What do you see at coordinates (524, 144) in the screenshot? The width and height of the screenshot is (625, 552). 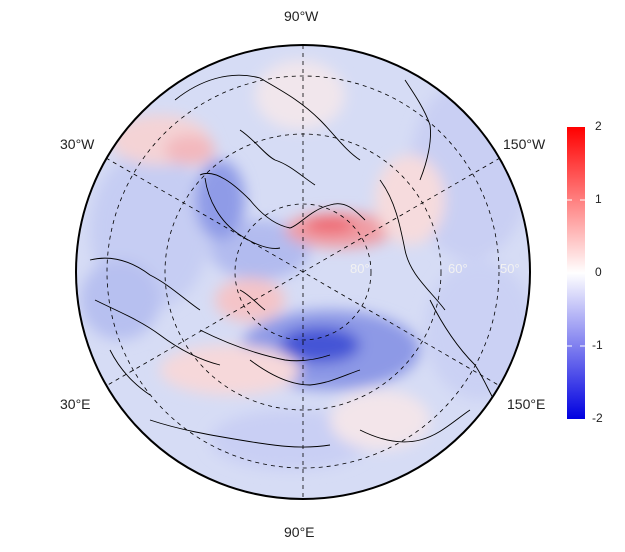 I see `lon-label-upper-right: 150°W` at bounding box center [524, 144].